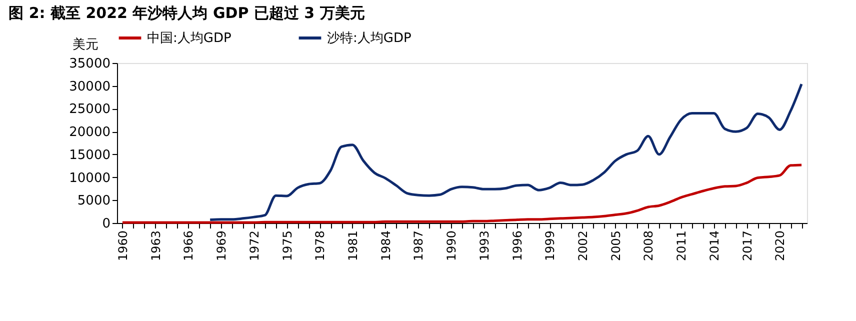  What do you see at coordinates (221, 246) in the screenshot?
I see `x-tick-label: 1969` at bounding box center [221, 246].